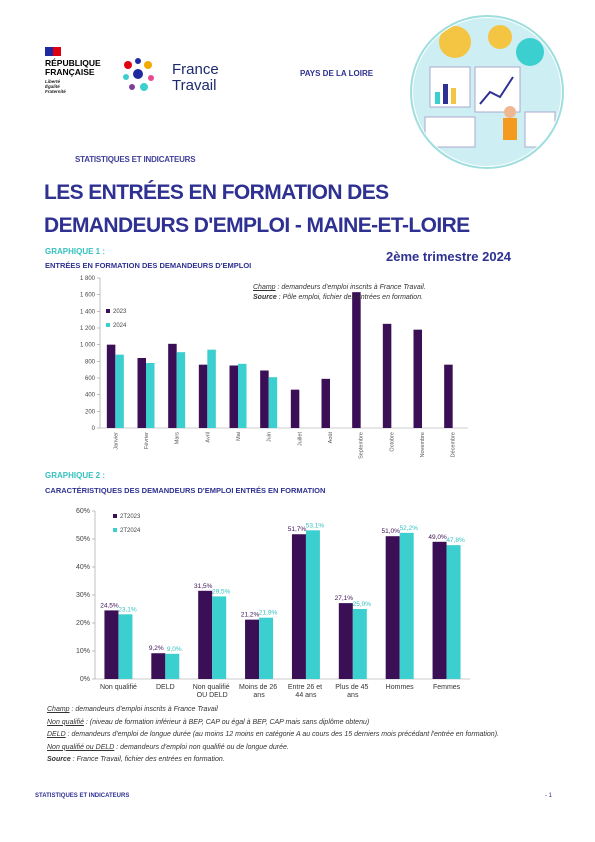 This screenshot has height=842, width=595. Describe the element at coordinates (250, 615) in the screenshot. I see `value-label: 21,2%` at that location.